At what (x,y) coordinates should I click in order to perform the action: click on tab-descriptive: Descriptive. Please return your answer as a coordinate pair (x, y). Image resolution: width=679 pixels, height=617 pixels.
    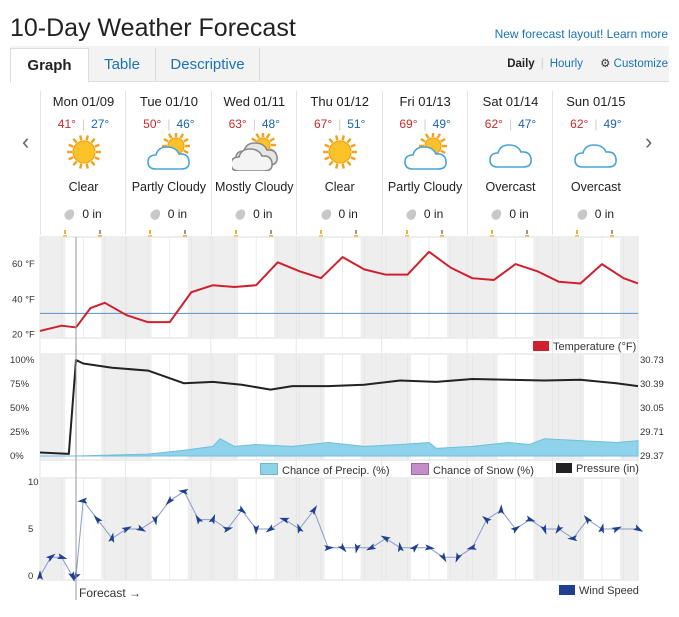
    Looking at the image, I should click on (208, 64).